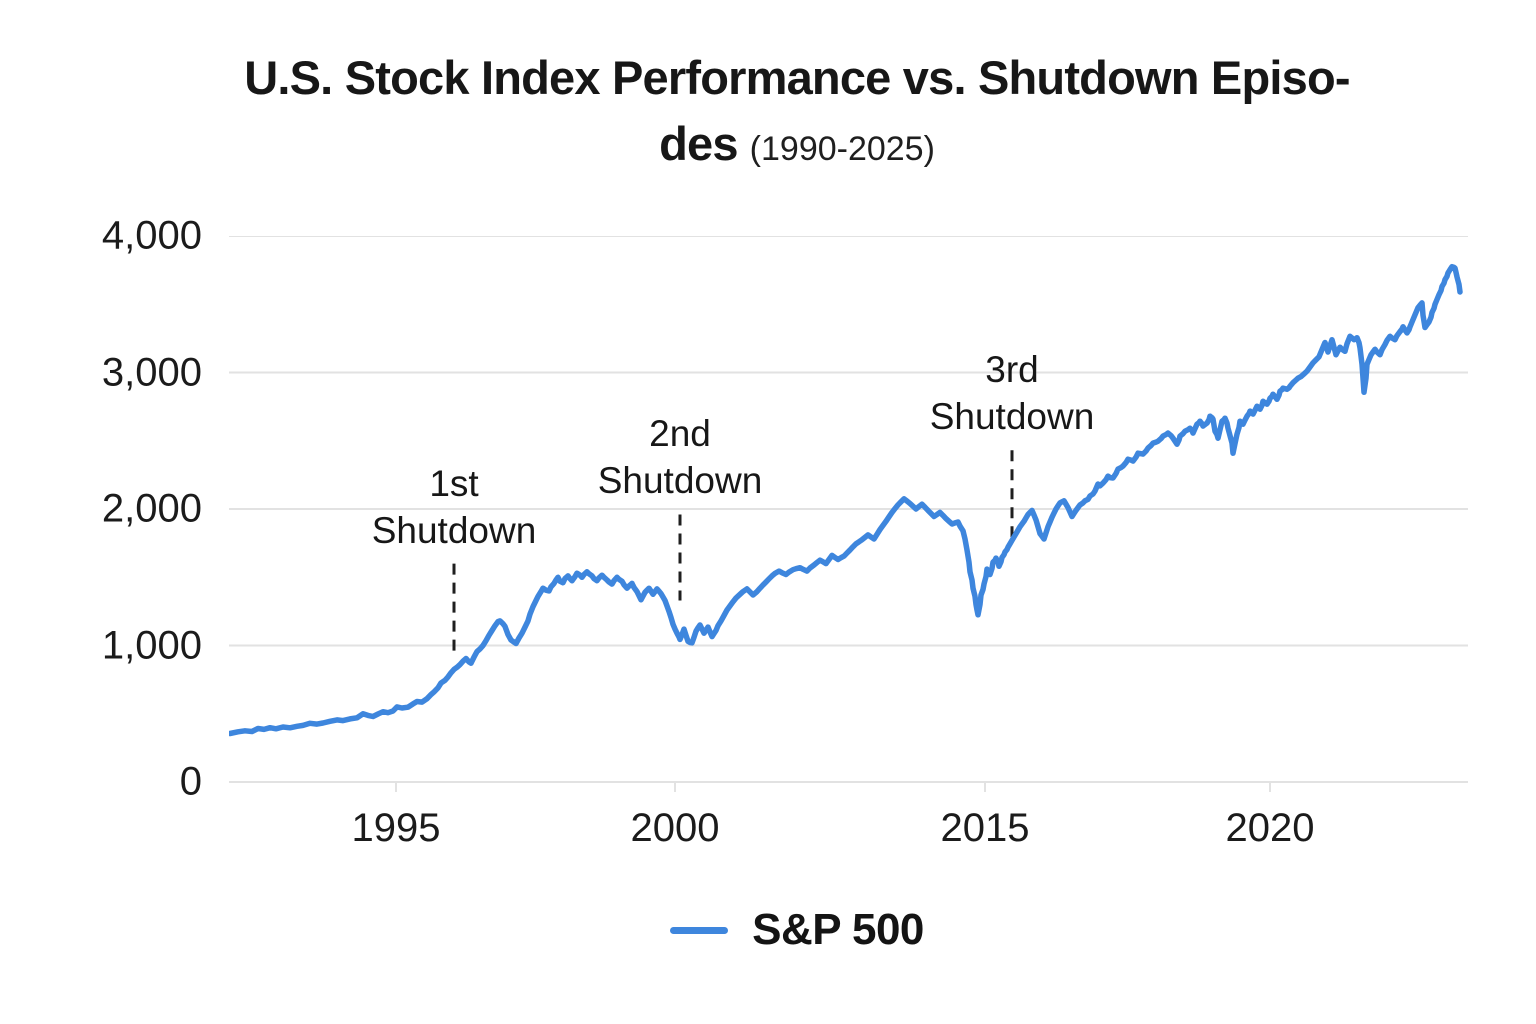 Image resolution: width=1536 pixels, height=1024 pixels. Describe the element at coordinates (151, 508) in the screenshot. I see `y-tick-label: 2,000` at that location.